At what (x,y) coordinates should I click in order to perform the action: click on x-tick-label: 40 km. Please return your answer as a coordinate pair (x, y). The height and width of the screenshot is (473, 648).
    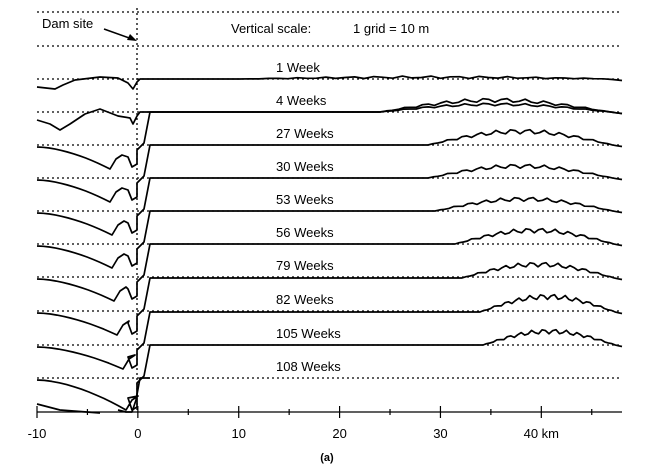
    Looking at the image, I should click on (541, 433).